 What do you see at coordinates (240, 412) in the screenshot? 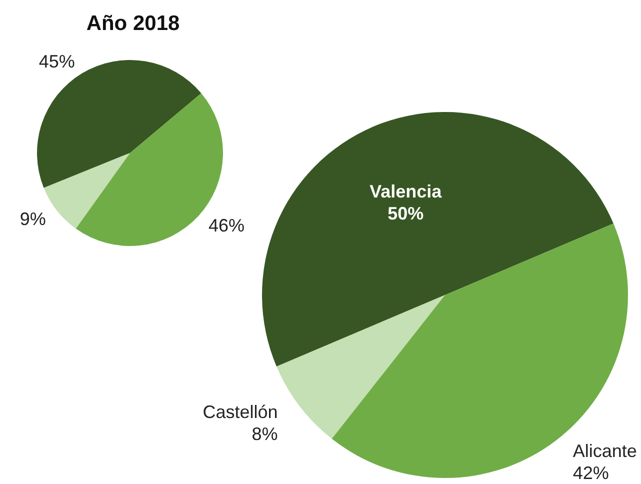
I see `slice-label: Castellón` at bounding box center [240, 412].